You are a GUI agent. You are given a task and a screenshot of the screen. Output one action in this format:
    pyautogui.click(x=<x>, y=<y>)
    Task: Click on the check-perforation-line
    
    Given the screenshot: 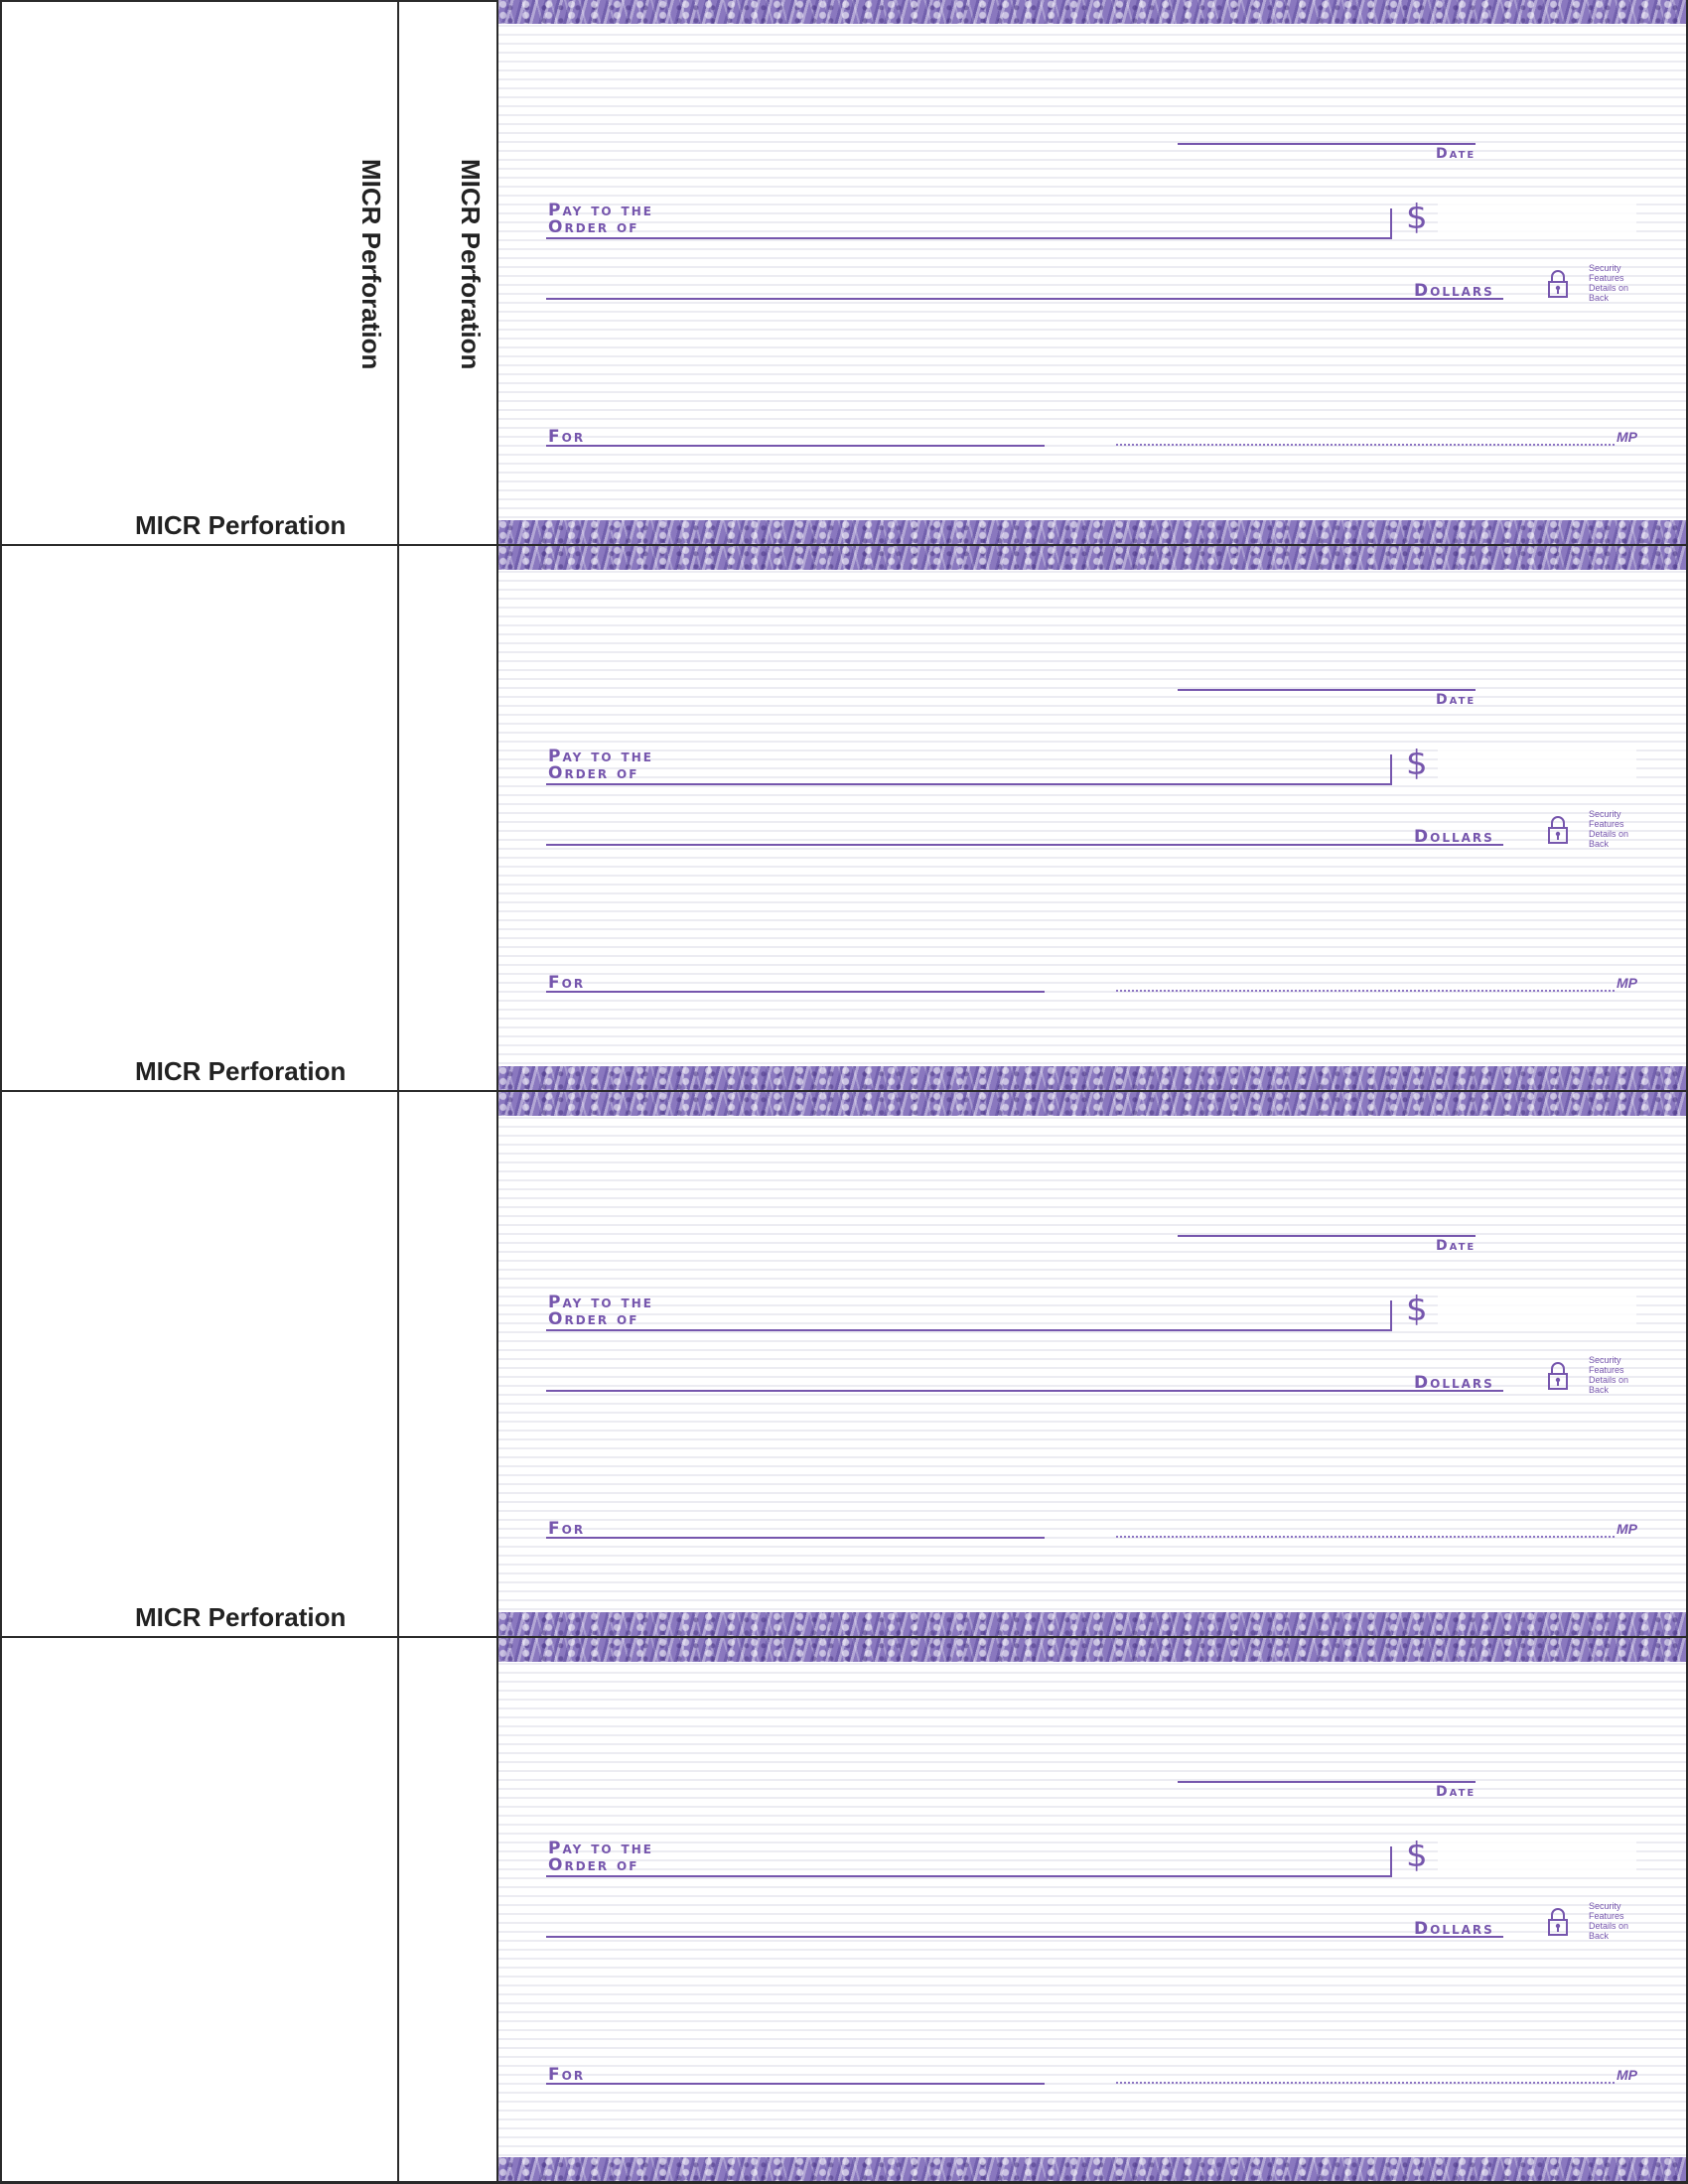 What is the action you would take?
    pyautogui.click(x=497, y=1092)
    